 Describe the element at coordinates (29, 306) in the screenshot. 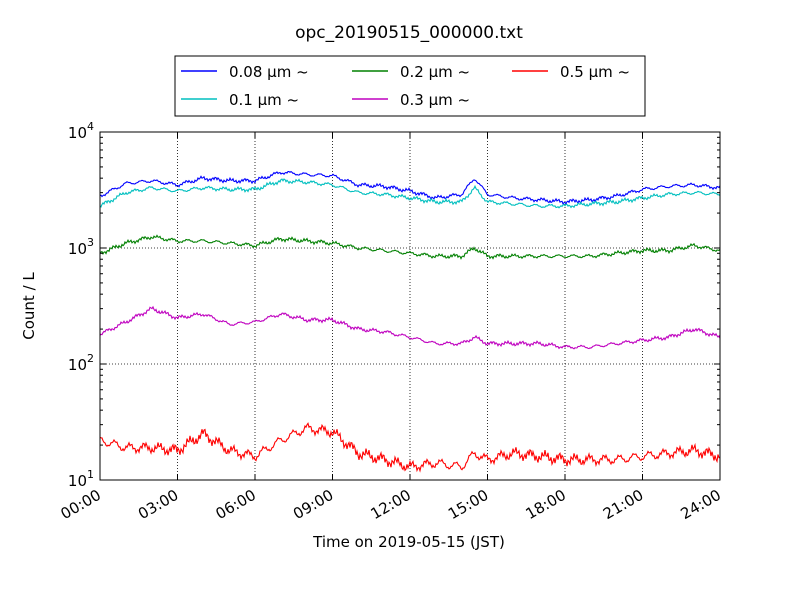

I see `y-axis-label: Count / L` at that location.